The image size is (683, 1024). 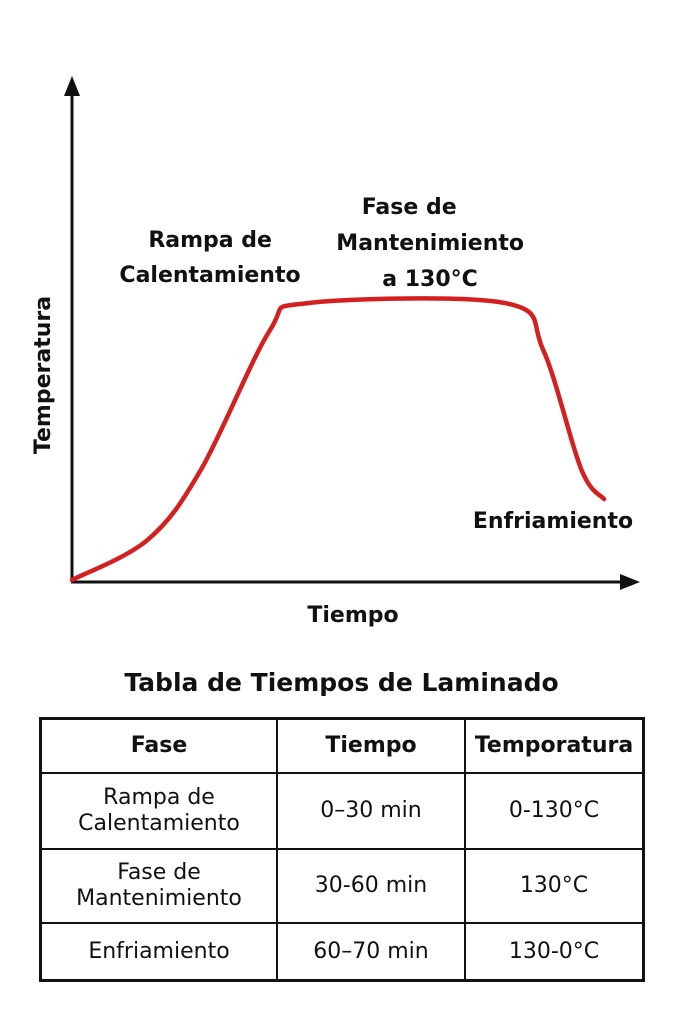 What do you see at coordinates (554, 886) in the screenshot?
I see `cell-temp: 130°C` at bounding box center [554, 886].